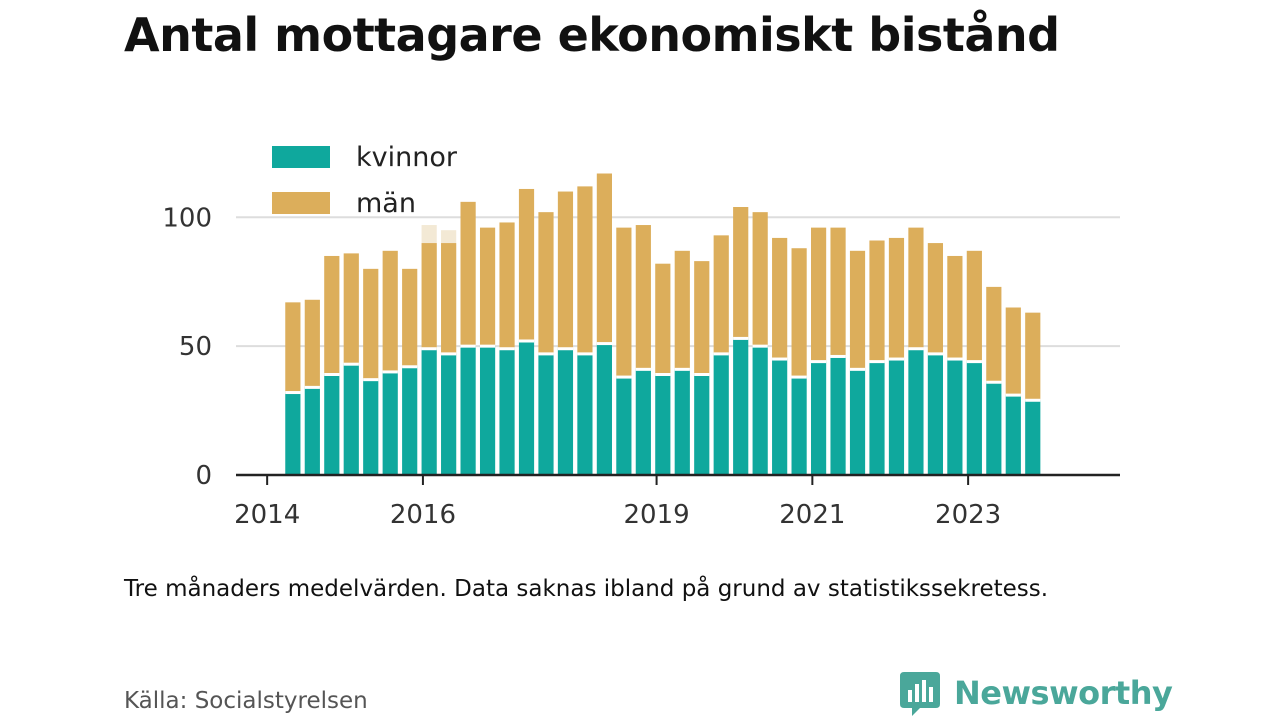 The image size is (1280, 720). Describe the element at coordinates (301, 157) in the screenshot. I see `legend-swatch-kvinnor` at that location.